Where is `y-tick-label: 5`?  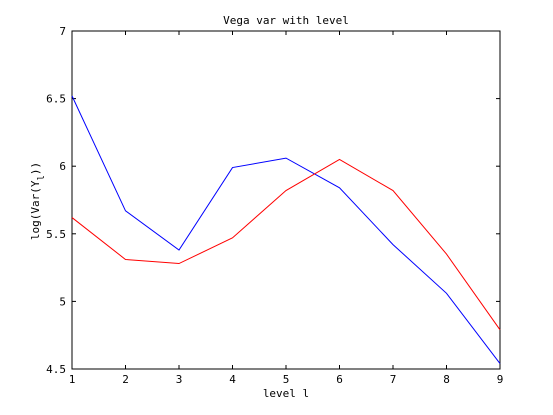
y-tick-label: 5 is located at coordinates (62, 301).